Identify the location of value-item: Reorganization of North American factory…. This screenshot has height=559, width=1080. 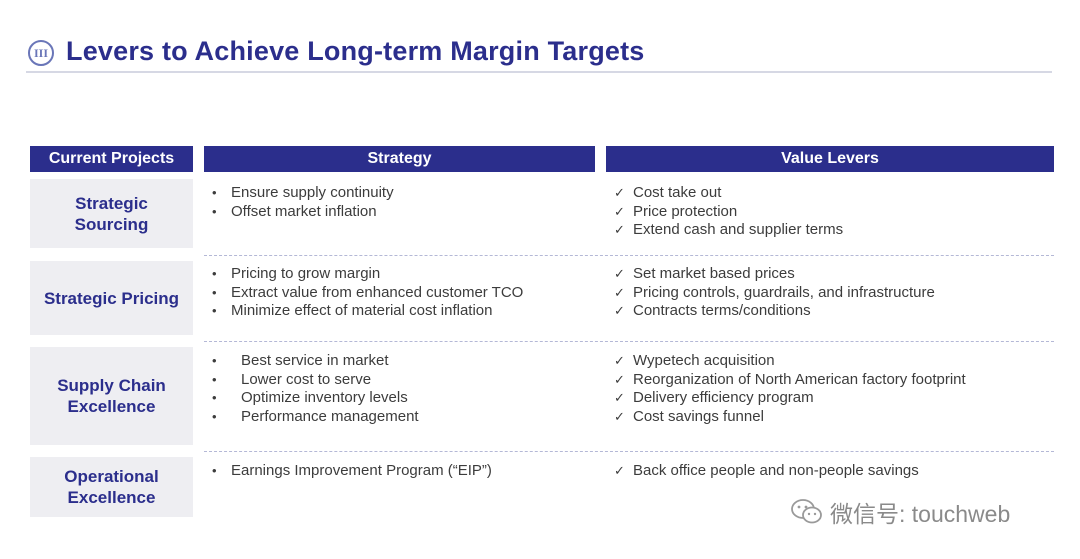
(790, 380).